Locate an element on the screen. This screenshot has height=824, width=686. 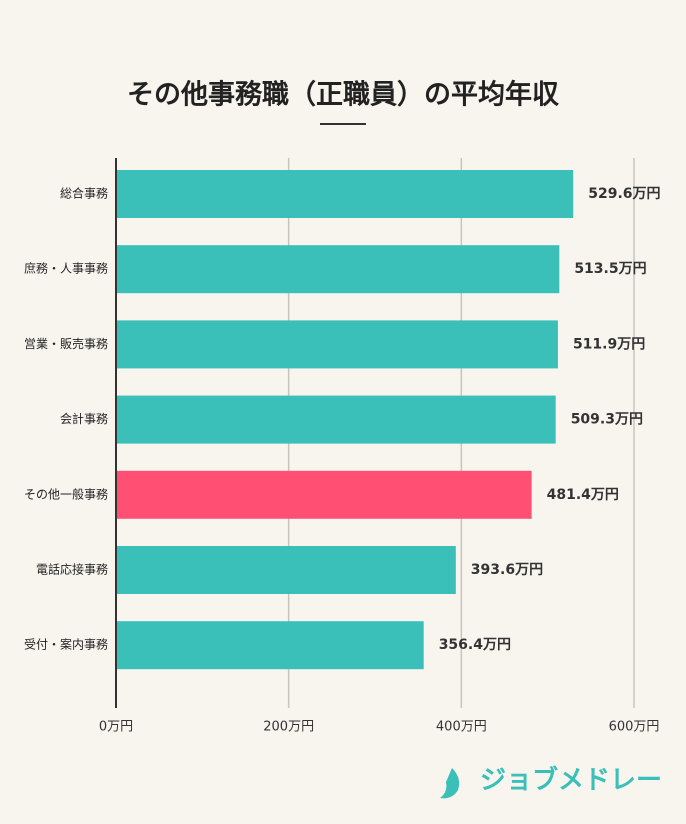
value-label: 356.4万円 is located at coordinates (475, 645).